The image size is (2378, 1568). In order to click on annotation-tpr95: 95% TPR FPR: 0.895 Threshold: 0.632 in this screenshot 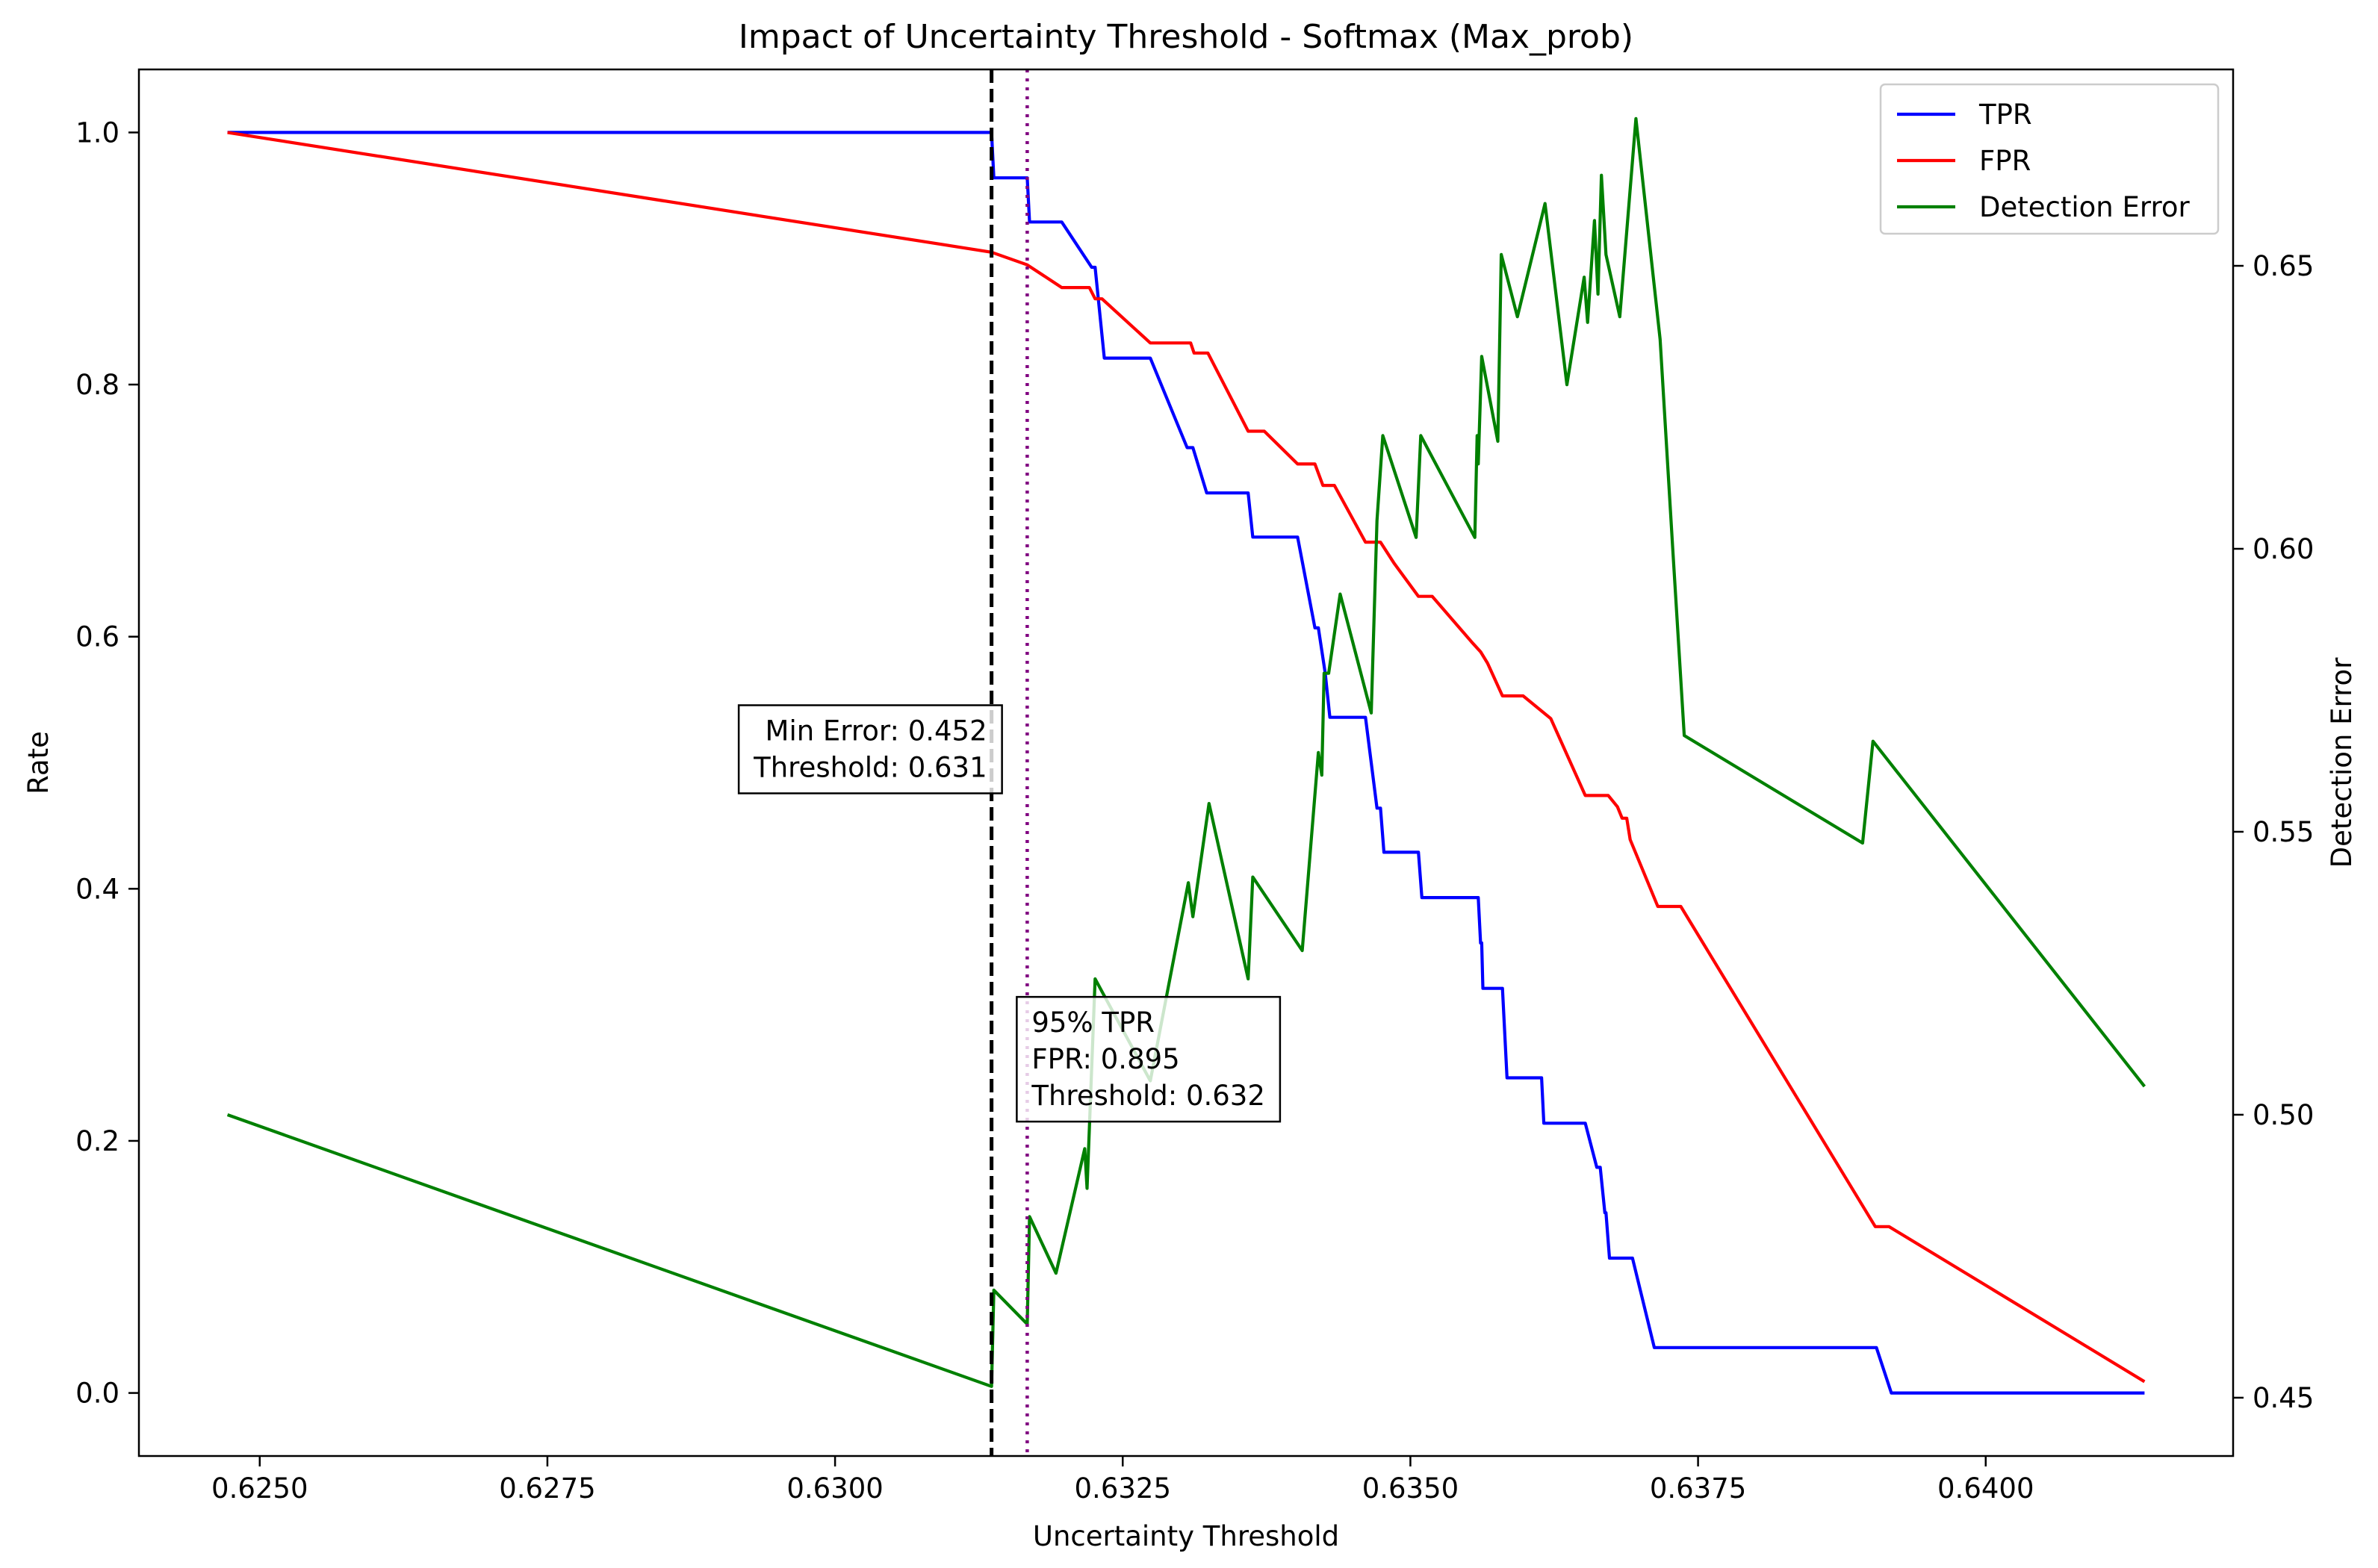, I will do `click(1149, 1059)`.